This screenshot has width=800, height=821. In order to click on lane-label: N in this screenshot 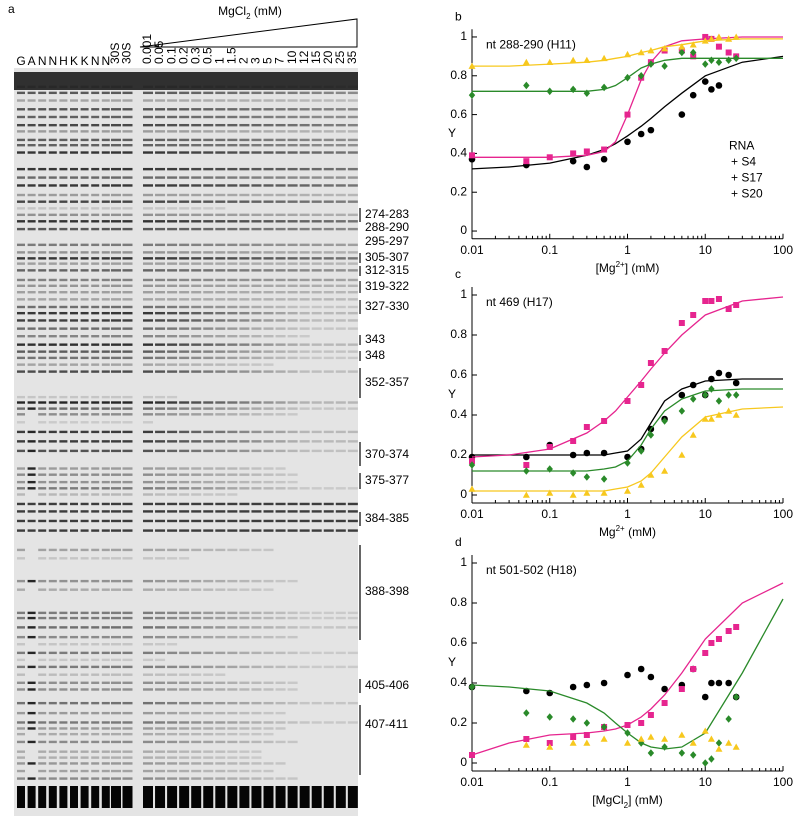, I will do `click(95, 61)`.